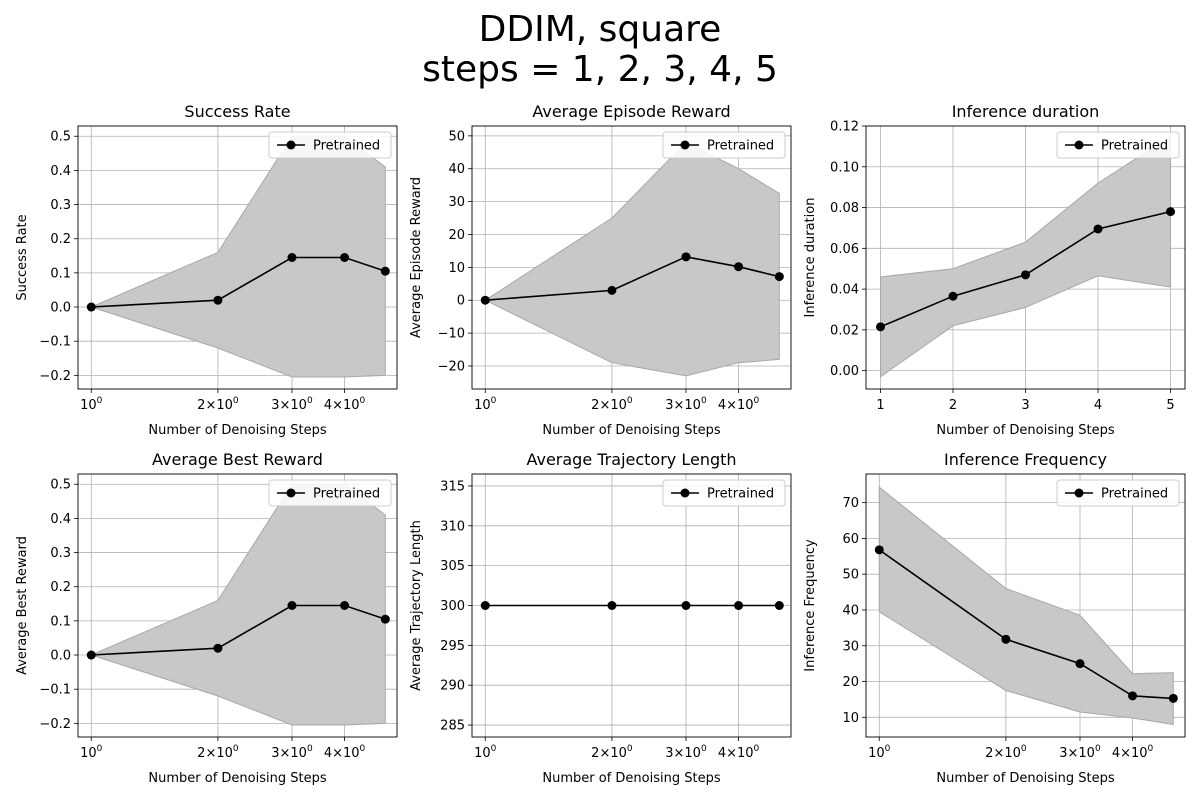 This screenshot has width=1200, height=800. Describe the element at coordinates (485, 404) in the screenshot. I see `plot2-x-tick-label-1: 100` at that location.